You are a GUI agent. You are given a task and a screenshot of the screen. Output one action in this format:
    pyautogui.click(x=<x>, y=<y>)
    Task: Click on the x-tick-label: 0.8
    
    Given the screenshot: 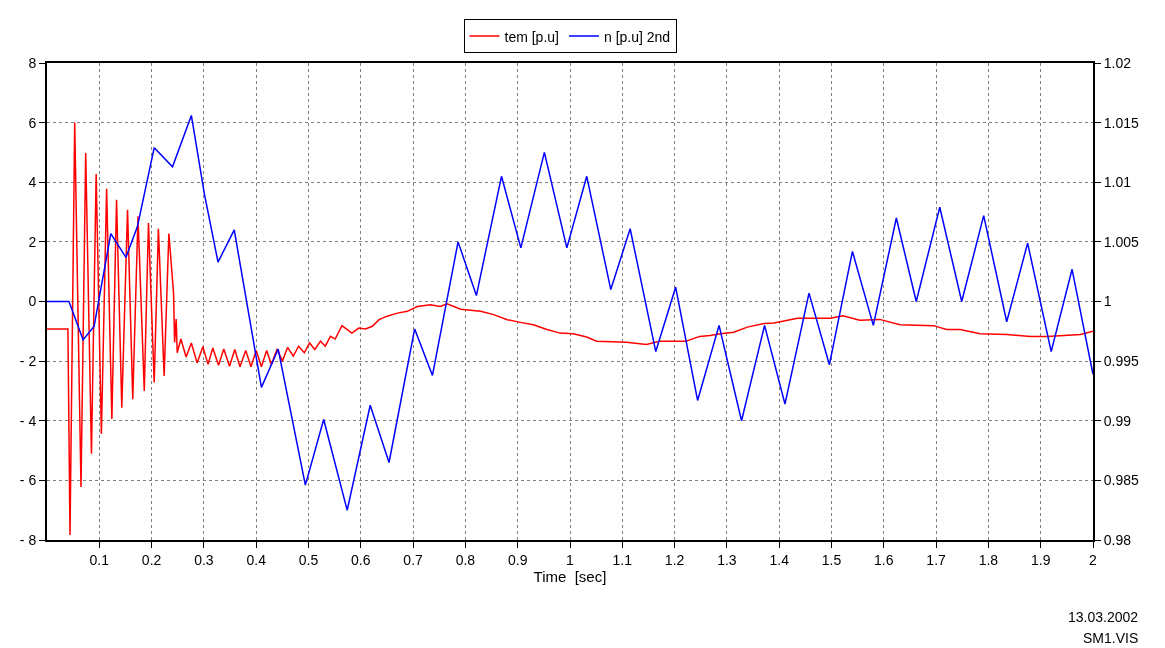 What is the action you would take?
    pyautogui.click(x=465, y=559)
    